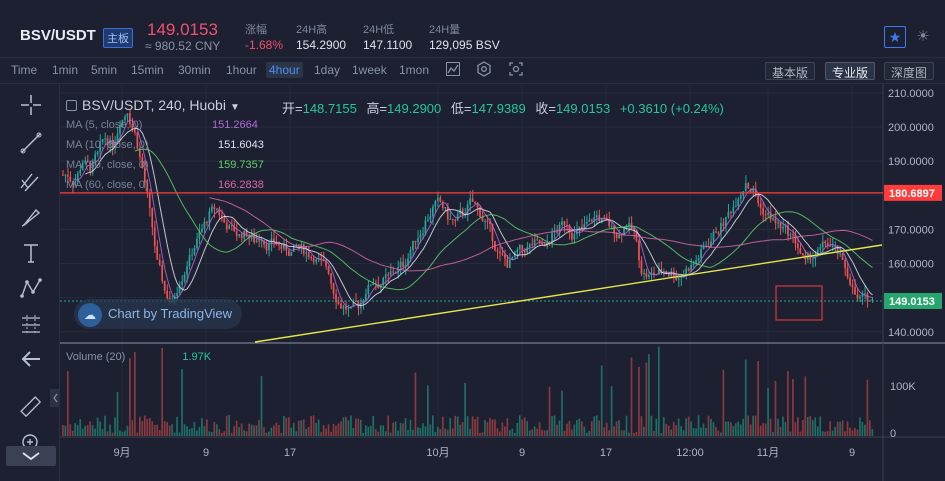 The width and height of the screenshot is (945, 481). What do you see at coordinates (31, 253) in the screenshot?
I see `text-tool-icon` at bounding box center [31, 253].